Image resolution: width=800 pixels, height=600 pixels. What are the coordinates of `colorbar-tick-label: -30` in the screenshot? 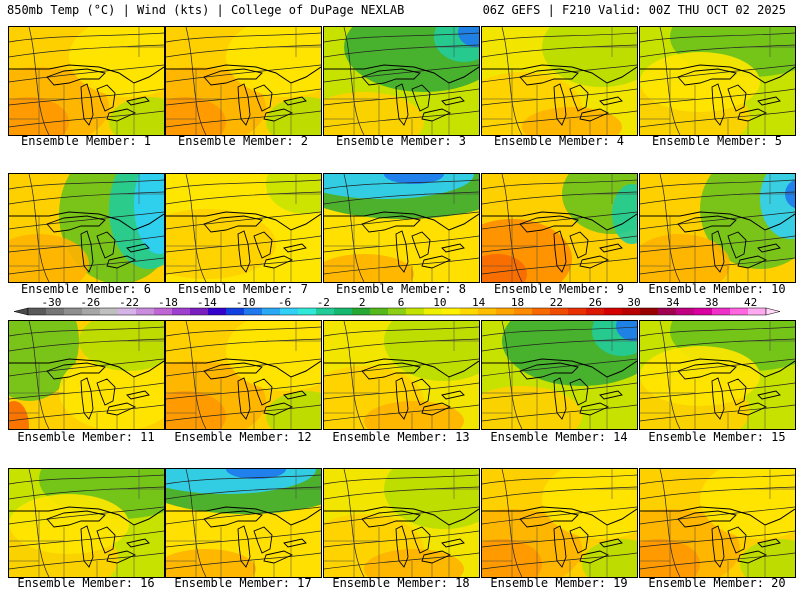 It's located at (51, 303).